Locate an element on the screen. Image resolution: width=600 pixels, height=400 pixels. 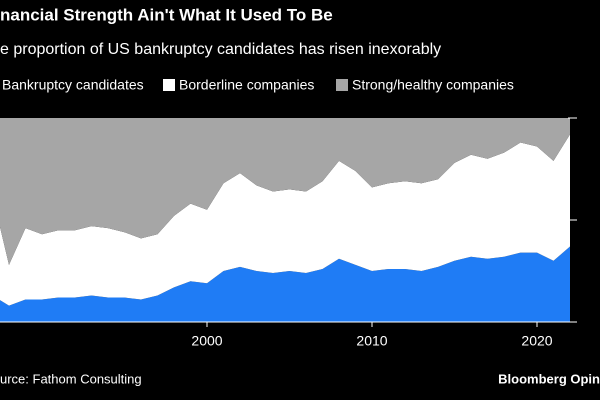
legend-label: Borderline companies is located at coordinates (246, 85).